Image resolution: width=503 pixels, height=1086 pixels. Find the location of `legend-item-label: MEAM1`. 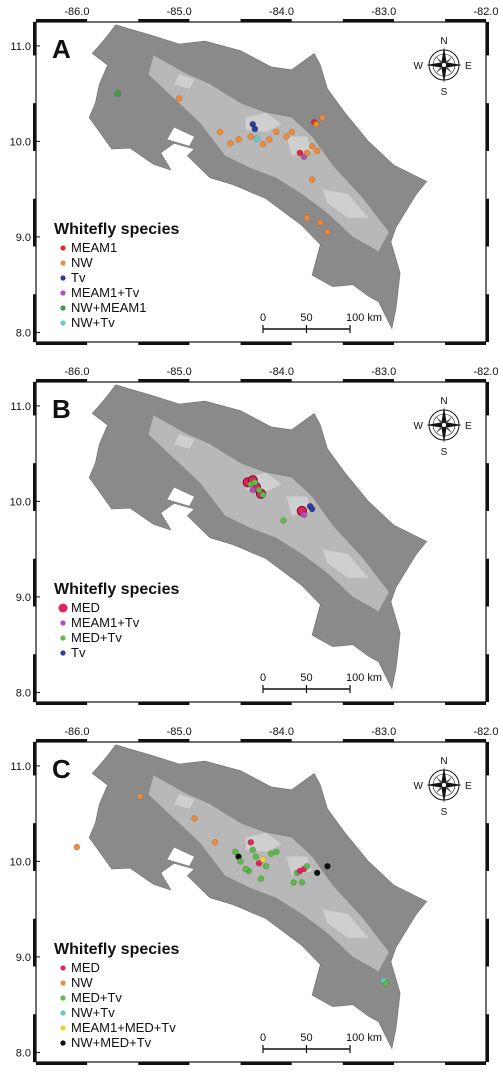

legend-item-label: MEAM1 is located at coordinates (94, 247).